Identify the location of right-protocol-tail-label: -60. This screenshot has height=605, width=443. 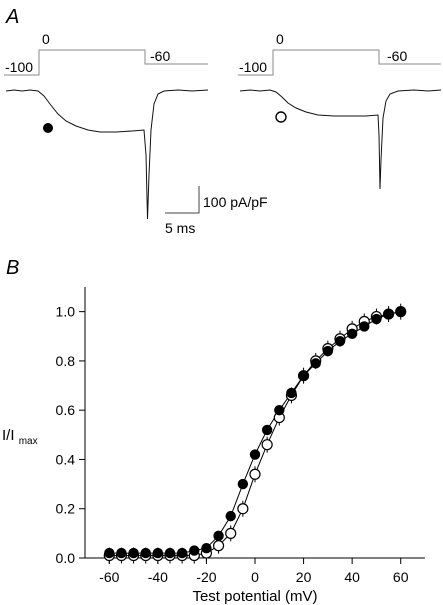
(397, 56).